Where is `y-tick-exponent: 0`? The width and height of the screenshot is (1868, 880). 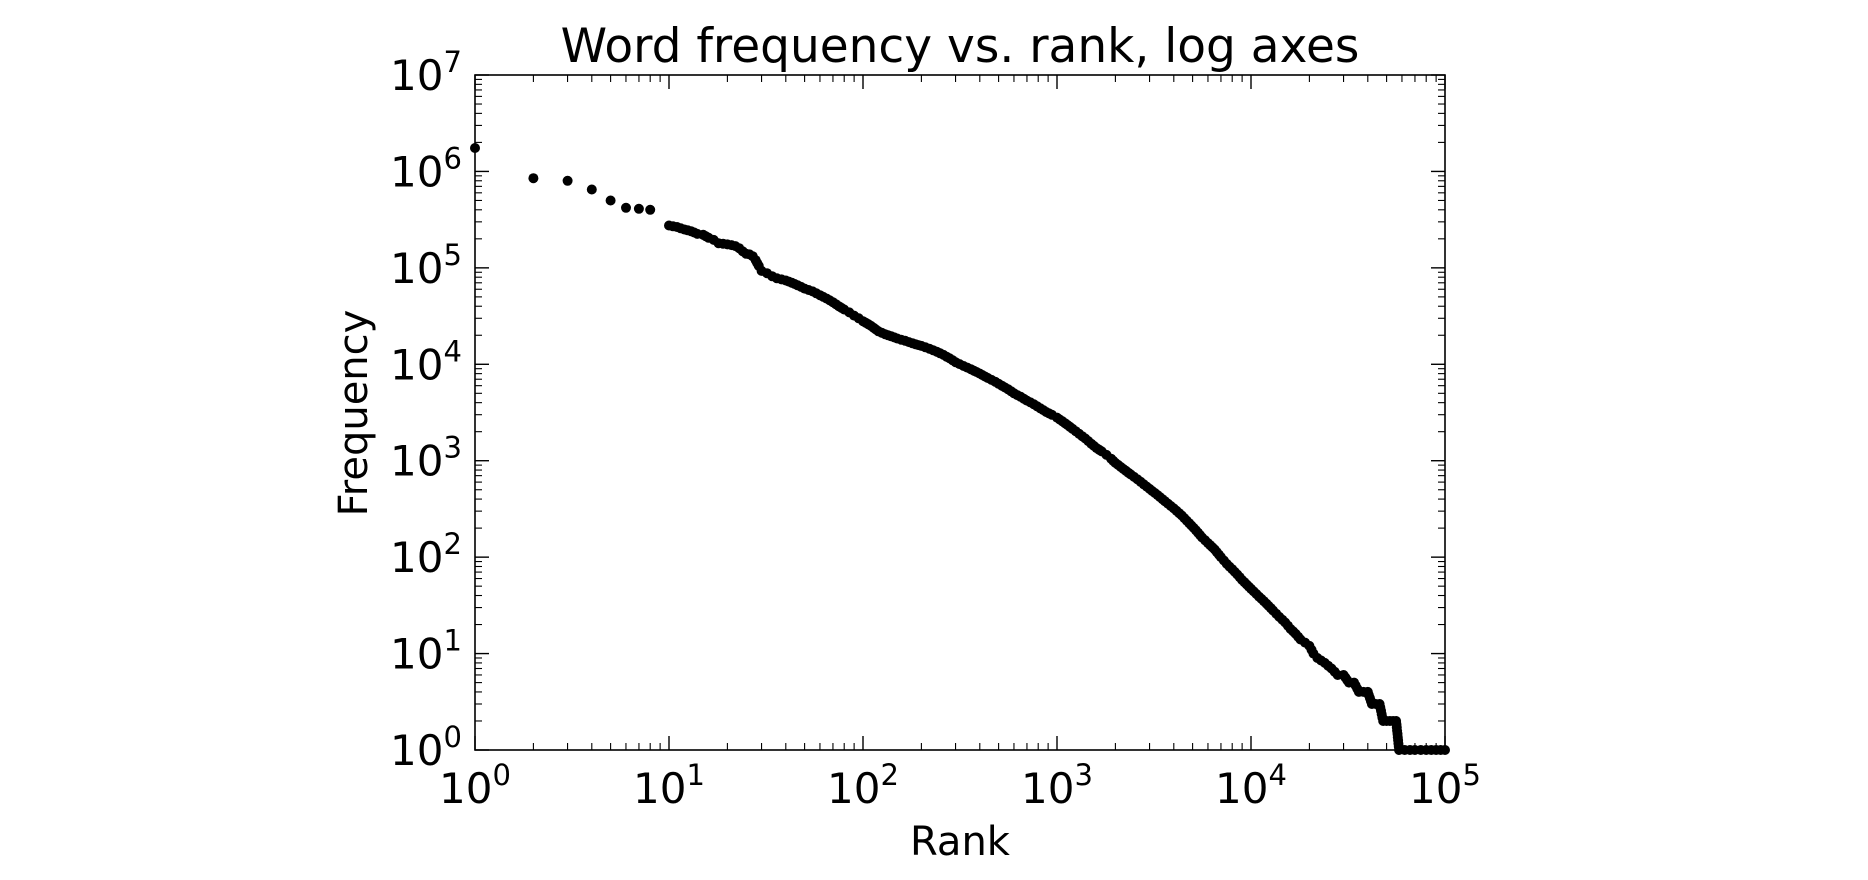 y-tick-exponent: 0 is located at coordinates (452, 737).